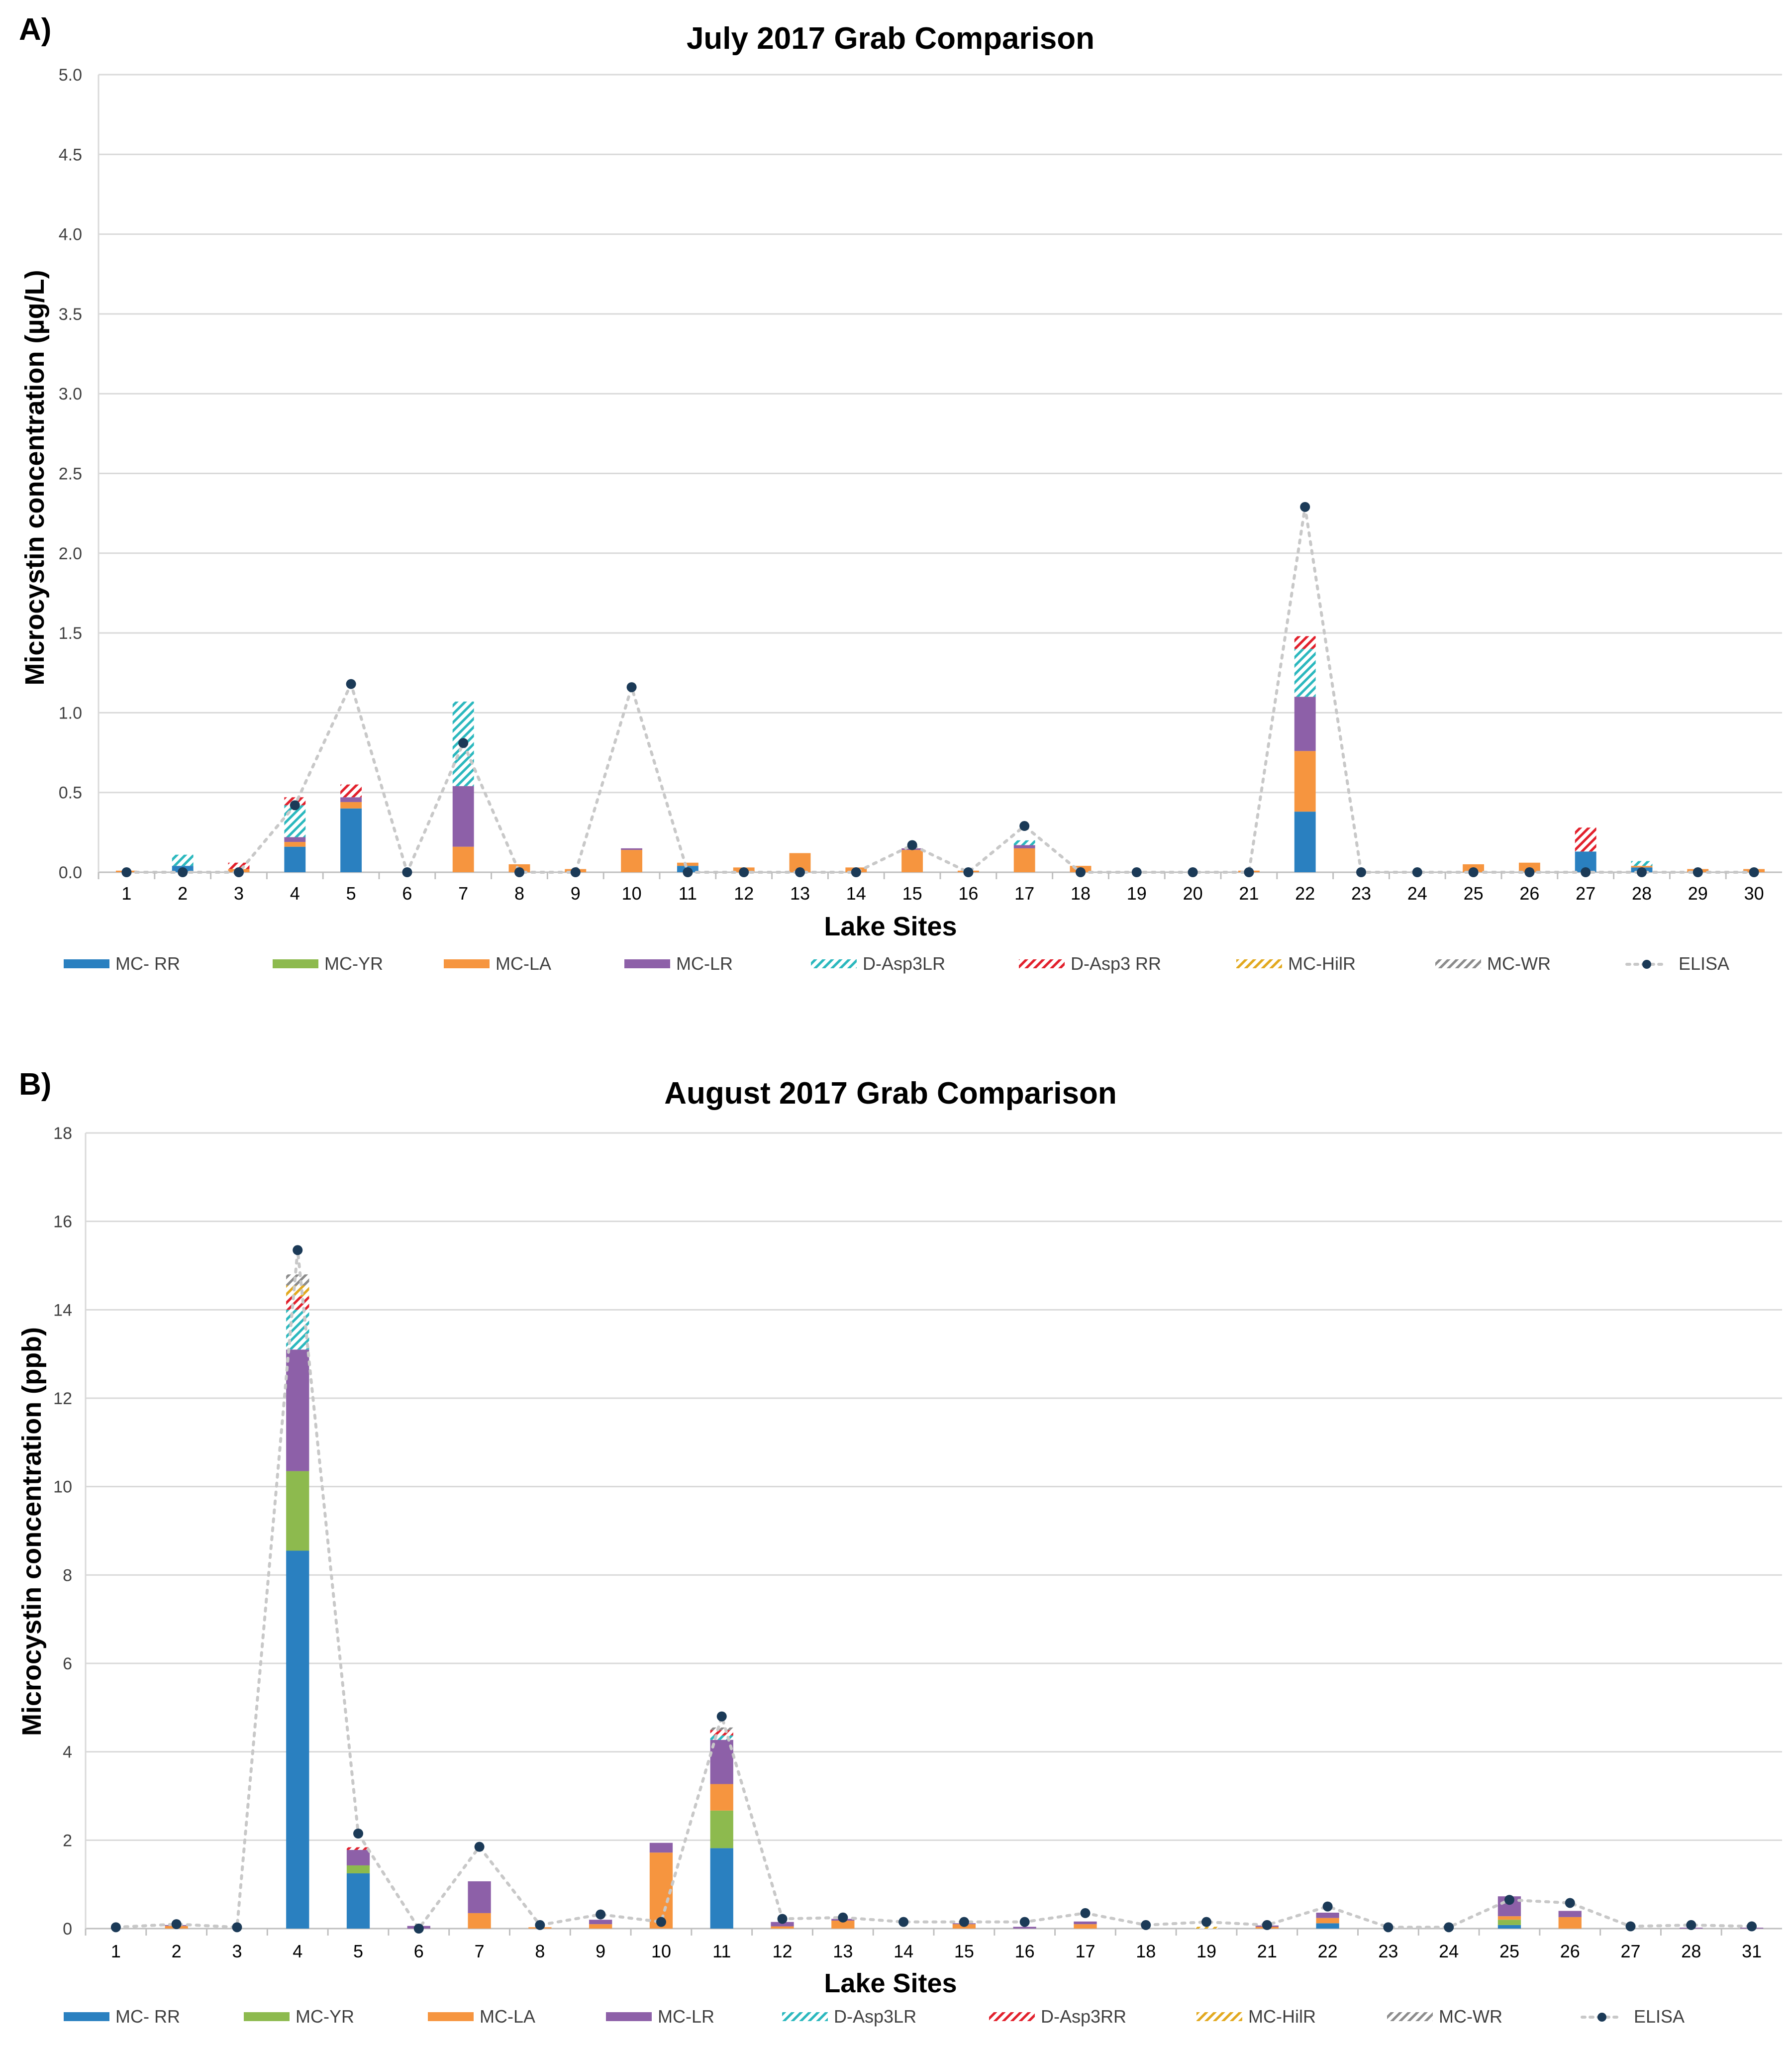  What do you see at coordinates (912, 893) in the screenshot?
I see `x-tick-label: 15` at bounding box center [912, 893].